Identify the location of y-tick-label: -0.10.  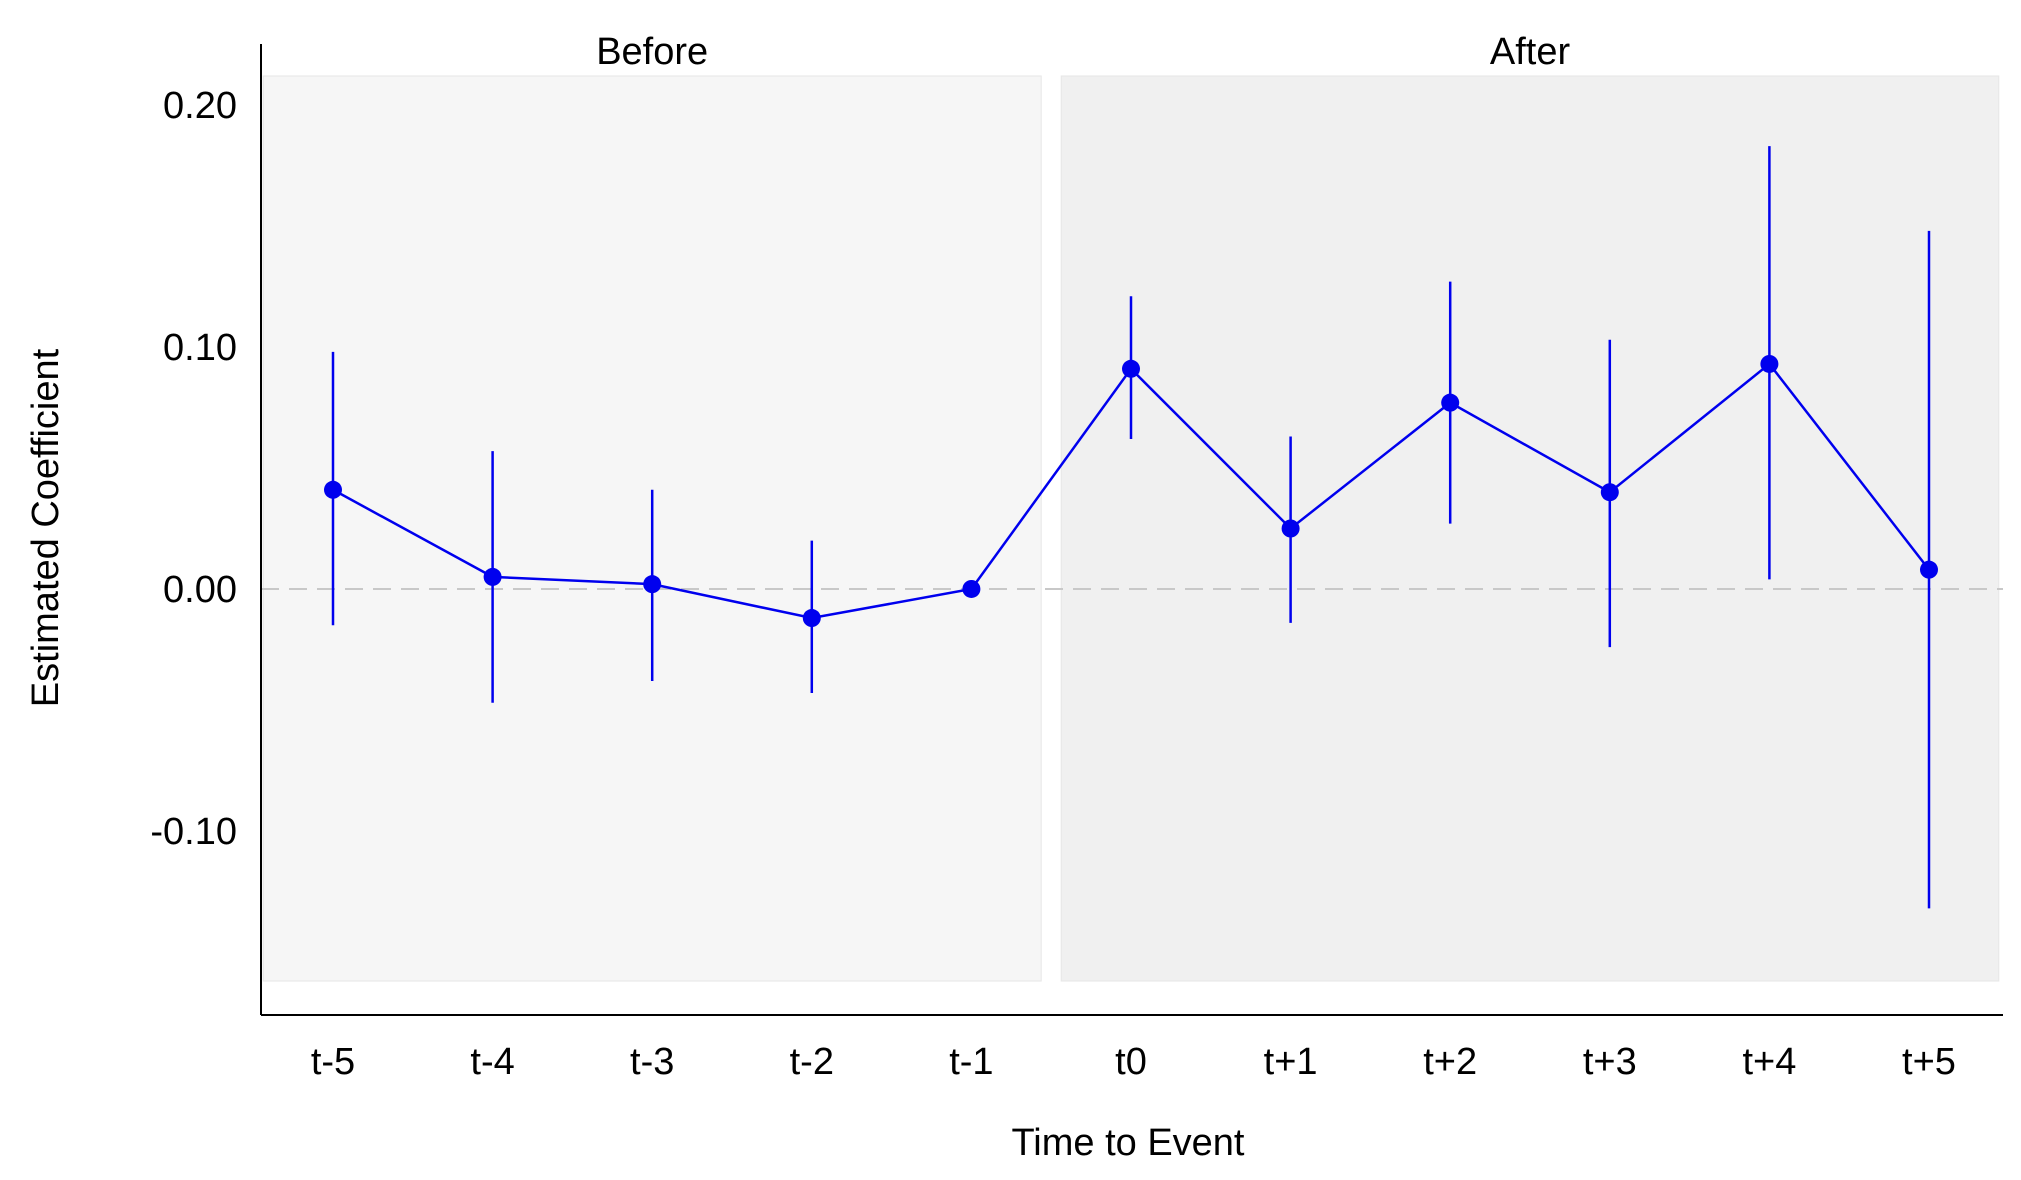
(193, 832).